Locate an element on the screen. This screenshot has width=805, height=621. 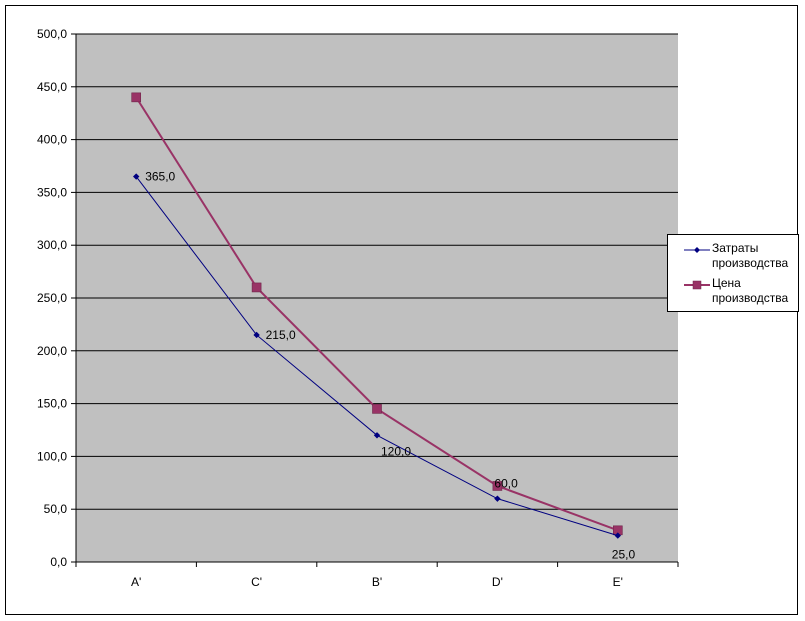
y-tick-label: 450,0 is located at coordinates (52, 87).